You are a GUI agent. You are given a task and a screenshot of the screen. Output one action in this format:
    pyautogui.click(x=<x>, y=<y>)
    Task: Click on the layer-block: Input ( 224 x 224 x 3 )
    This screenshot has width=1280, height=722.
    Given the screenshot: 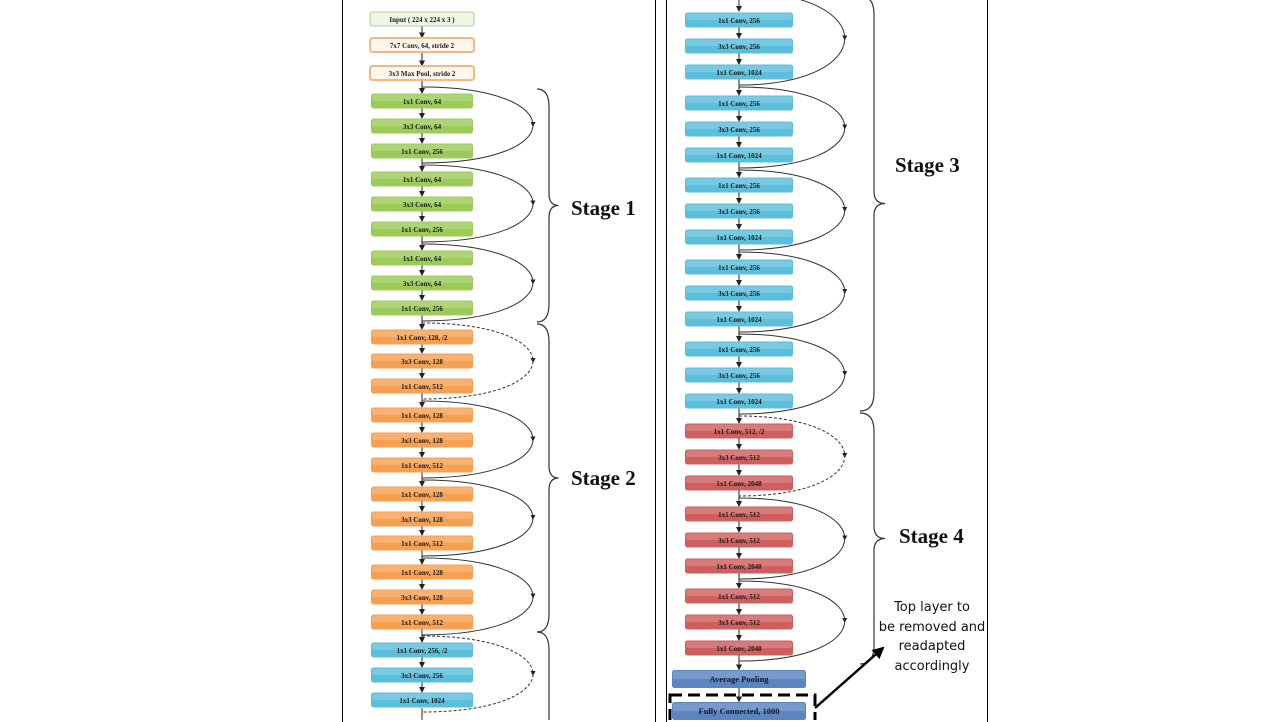 What is the action you would take?
    pyautogui.click(x=422, y=19)
    